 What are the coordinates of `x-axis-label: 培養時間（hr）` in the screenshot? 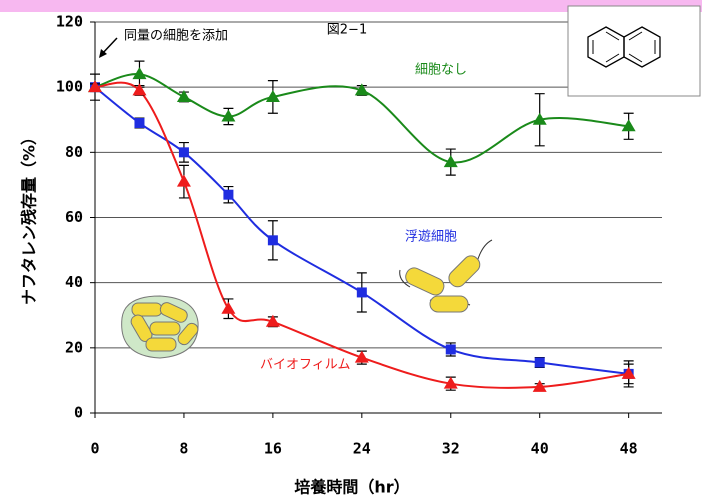 It's located at (351, 487).